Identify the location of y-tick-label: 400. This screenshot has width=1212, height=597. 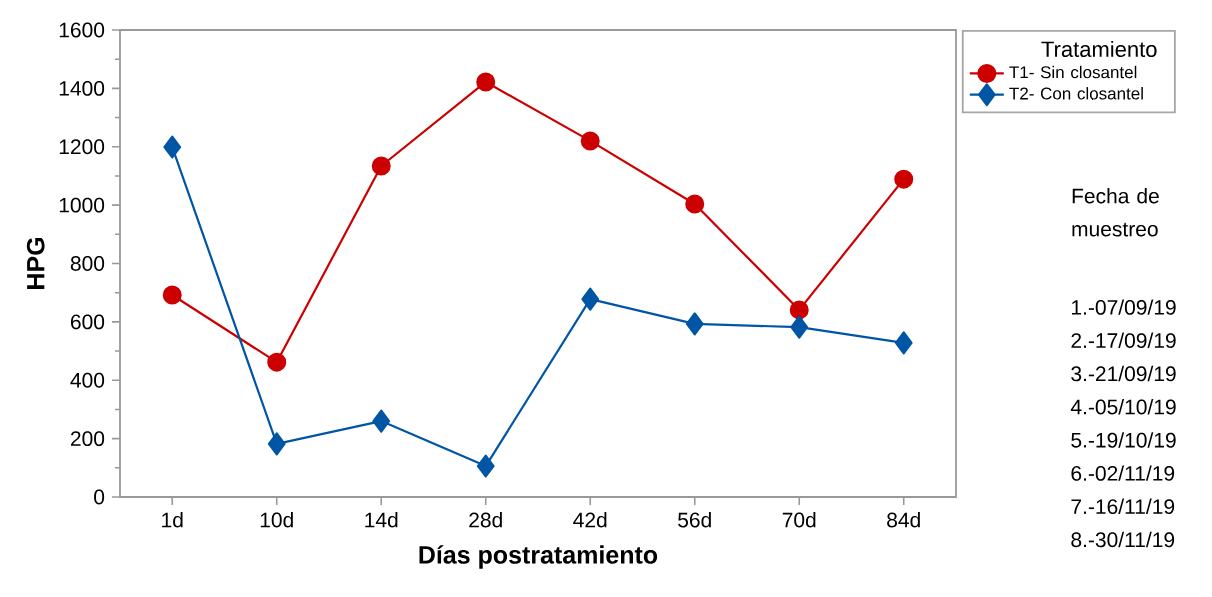
(87, 380).